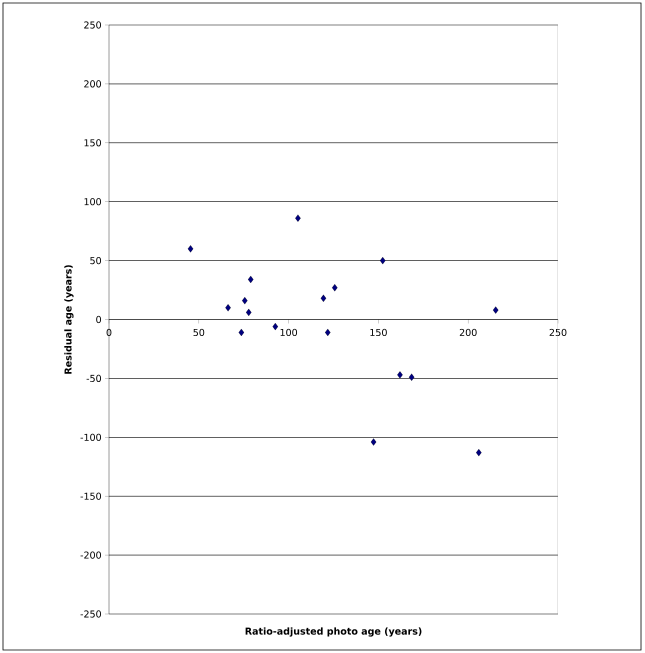 Image resolution: width=645 pixels, height=653 pixels. What do you see at coordinates (92, 142) in the screenshot?
I see `y-tick-label: 150` at bounding box center [92, 142].